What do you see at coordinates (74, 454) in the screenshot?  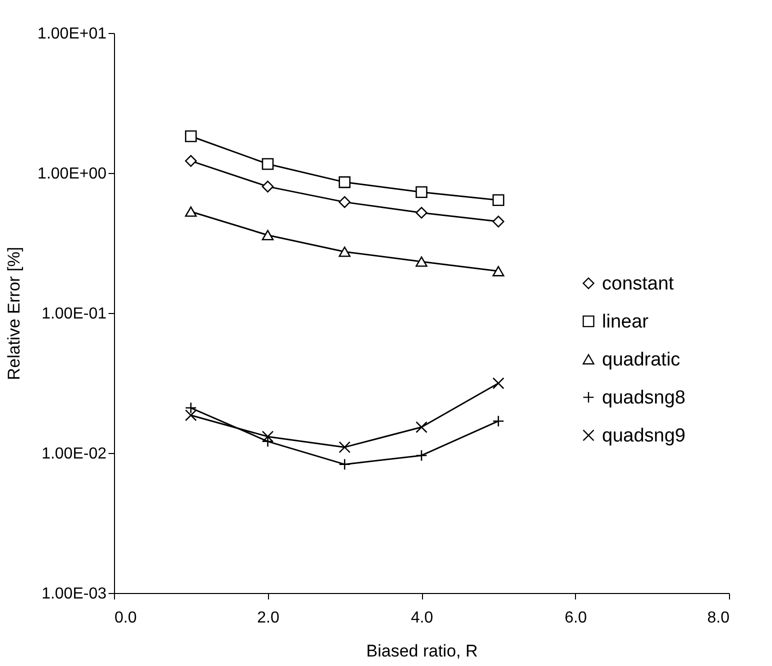 I see `y-tick-label: 1.00E-02` at bounding box center [74, 454].